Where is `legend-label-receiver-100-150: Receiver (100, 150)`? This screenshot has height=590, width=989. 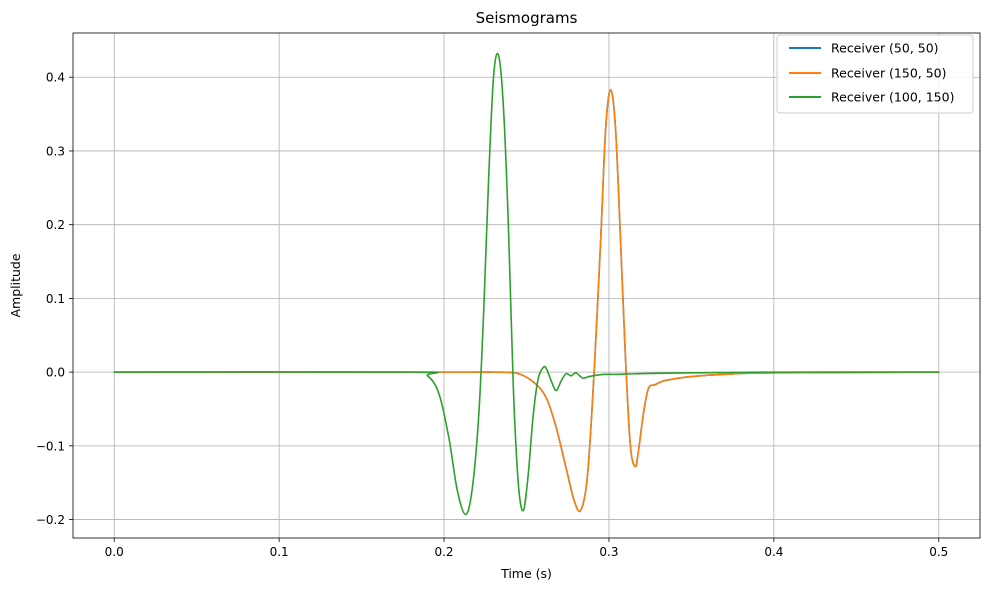 legend-label-receiver-100-150: Receiver (100, 150) is located at coordinates (892, 97).